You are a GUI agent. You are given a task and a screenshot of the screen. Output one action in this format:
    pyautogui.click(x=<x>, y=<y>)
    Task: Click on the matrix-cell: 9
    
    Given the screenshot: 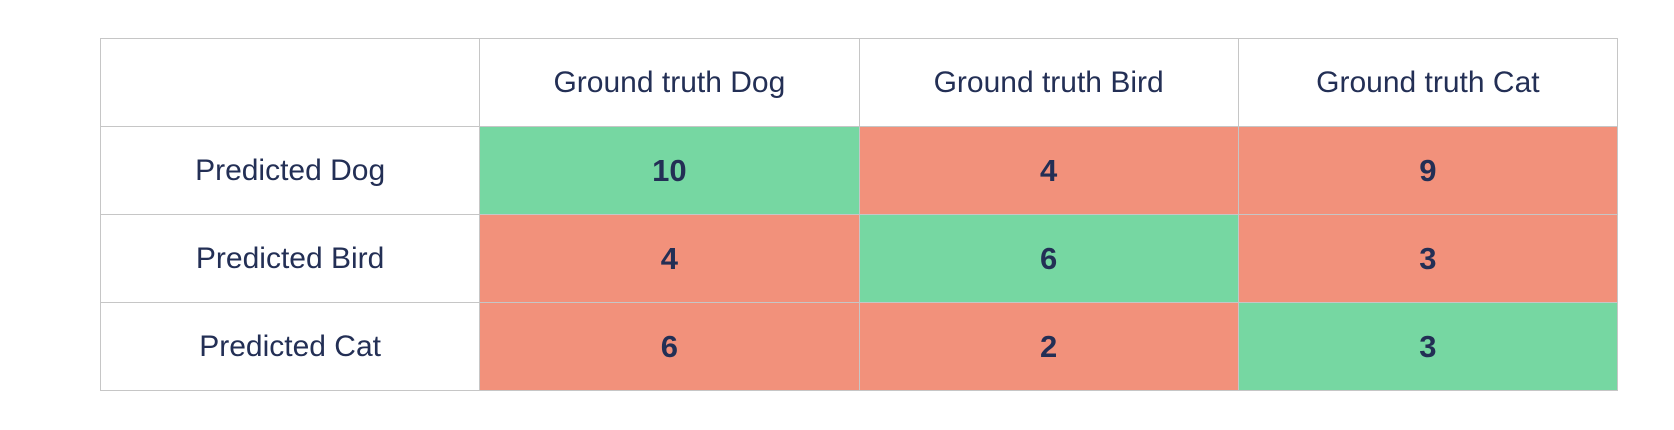 What is the action you would take?
    pyautogui.click(x=1428, y=170)
    